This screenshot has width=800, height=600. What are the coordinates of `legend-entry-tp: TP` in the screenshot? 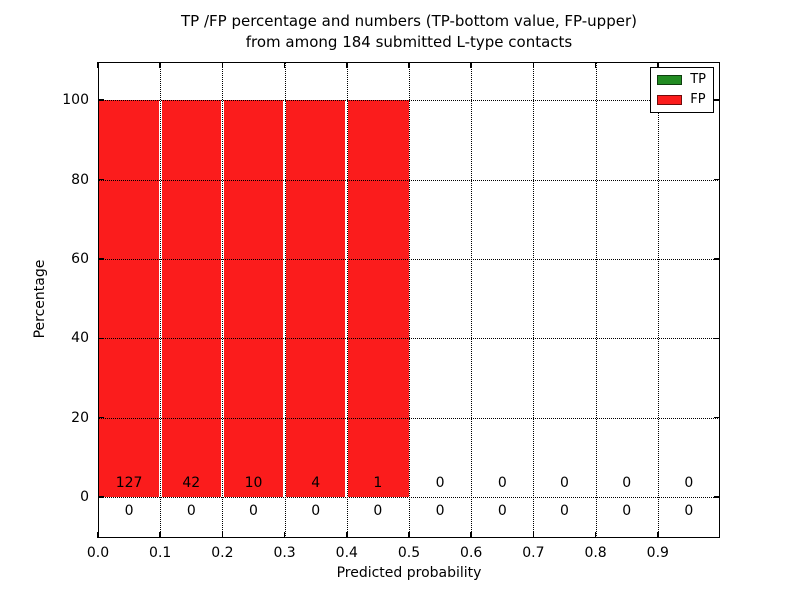 It's located at (681, 80).